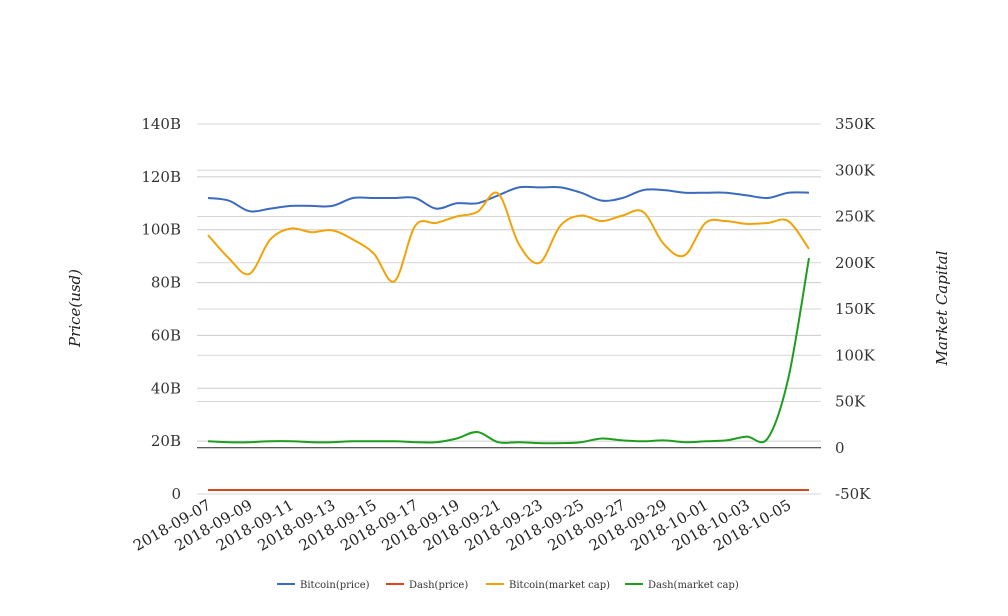 This screenshot has height=616, width=1008. I want to click on y2-tick-label: 200K, so click(855, 263).